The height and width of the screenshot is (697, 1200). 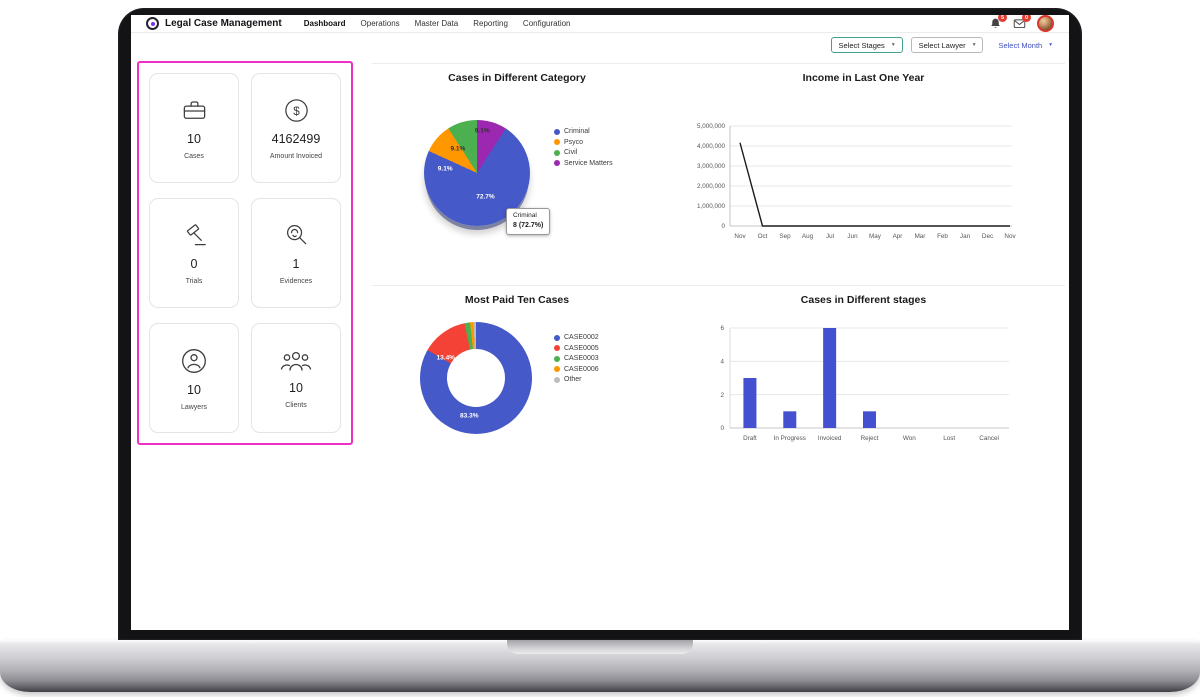 What do you see at coordinates (380, 23) in the screenshot?
I see `nav-operations: Operations` at bounding box center [380, 23].